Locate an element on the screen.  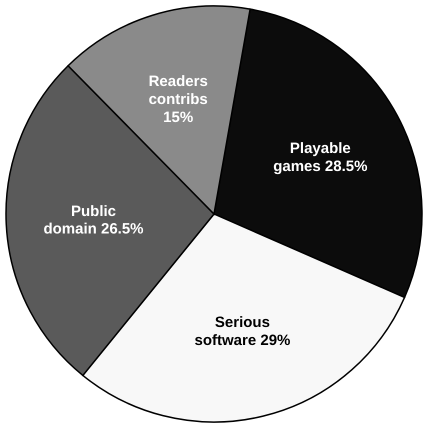
slice-label: Playable games 28.5% is located at coordinates (320, 158).